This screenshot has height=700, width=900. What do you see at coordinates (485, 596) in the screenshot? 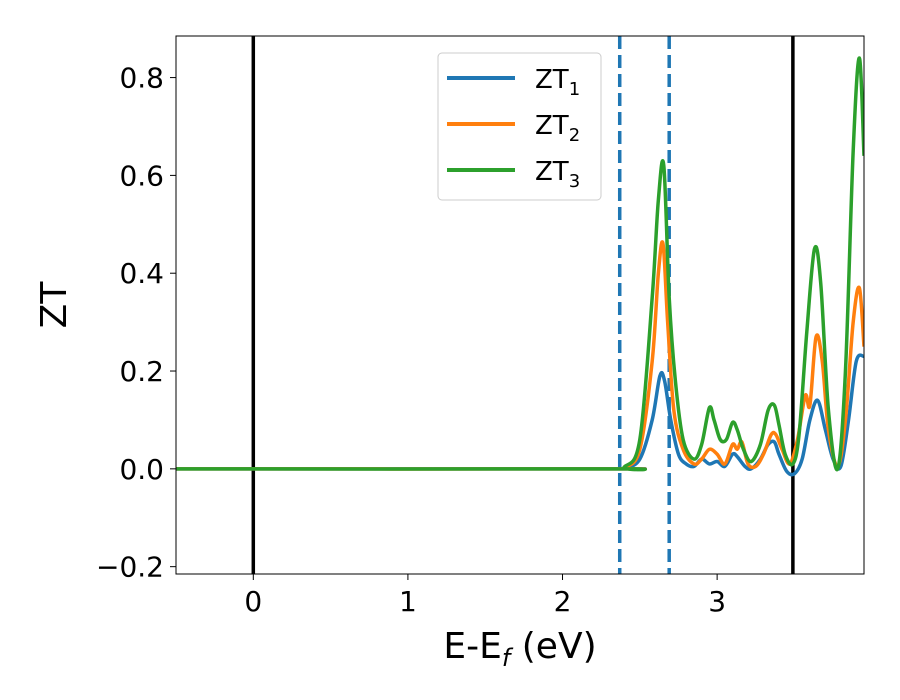
I see `x-axis-ticks: 0 1 2 3` at bounding box center [485, 596].